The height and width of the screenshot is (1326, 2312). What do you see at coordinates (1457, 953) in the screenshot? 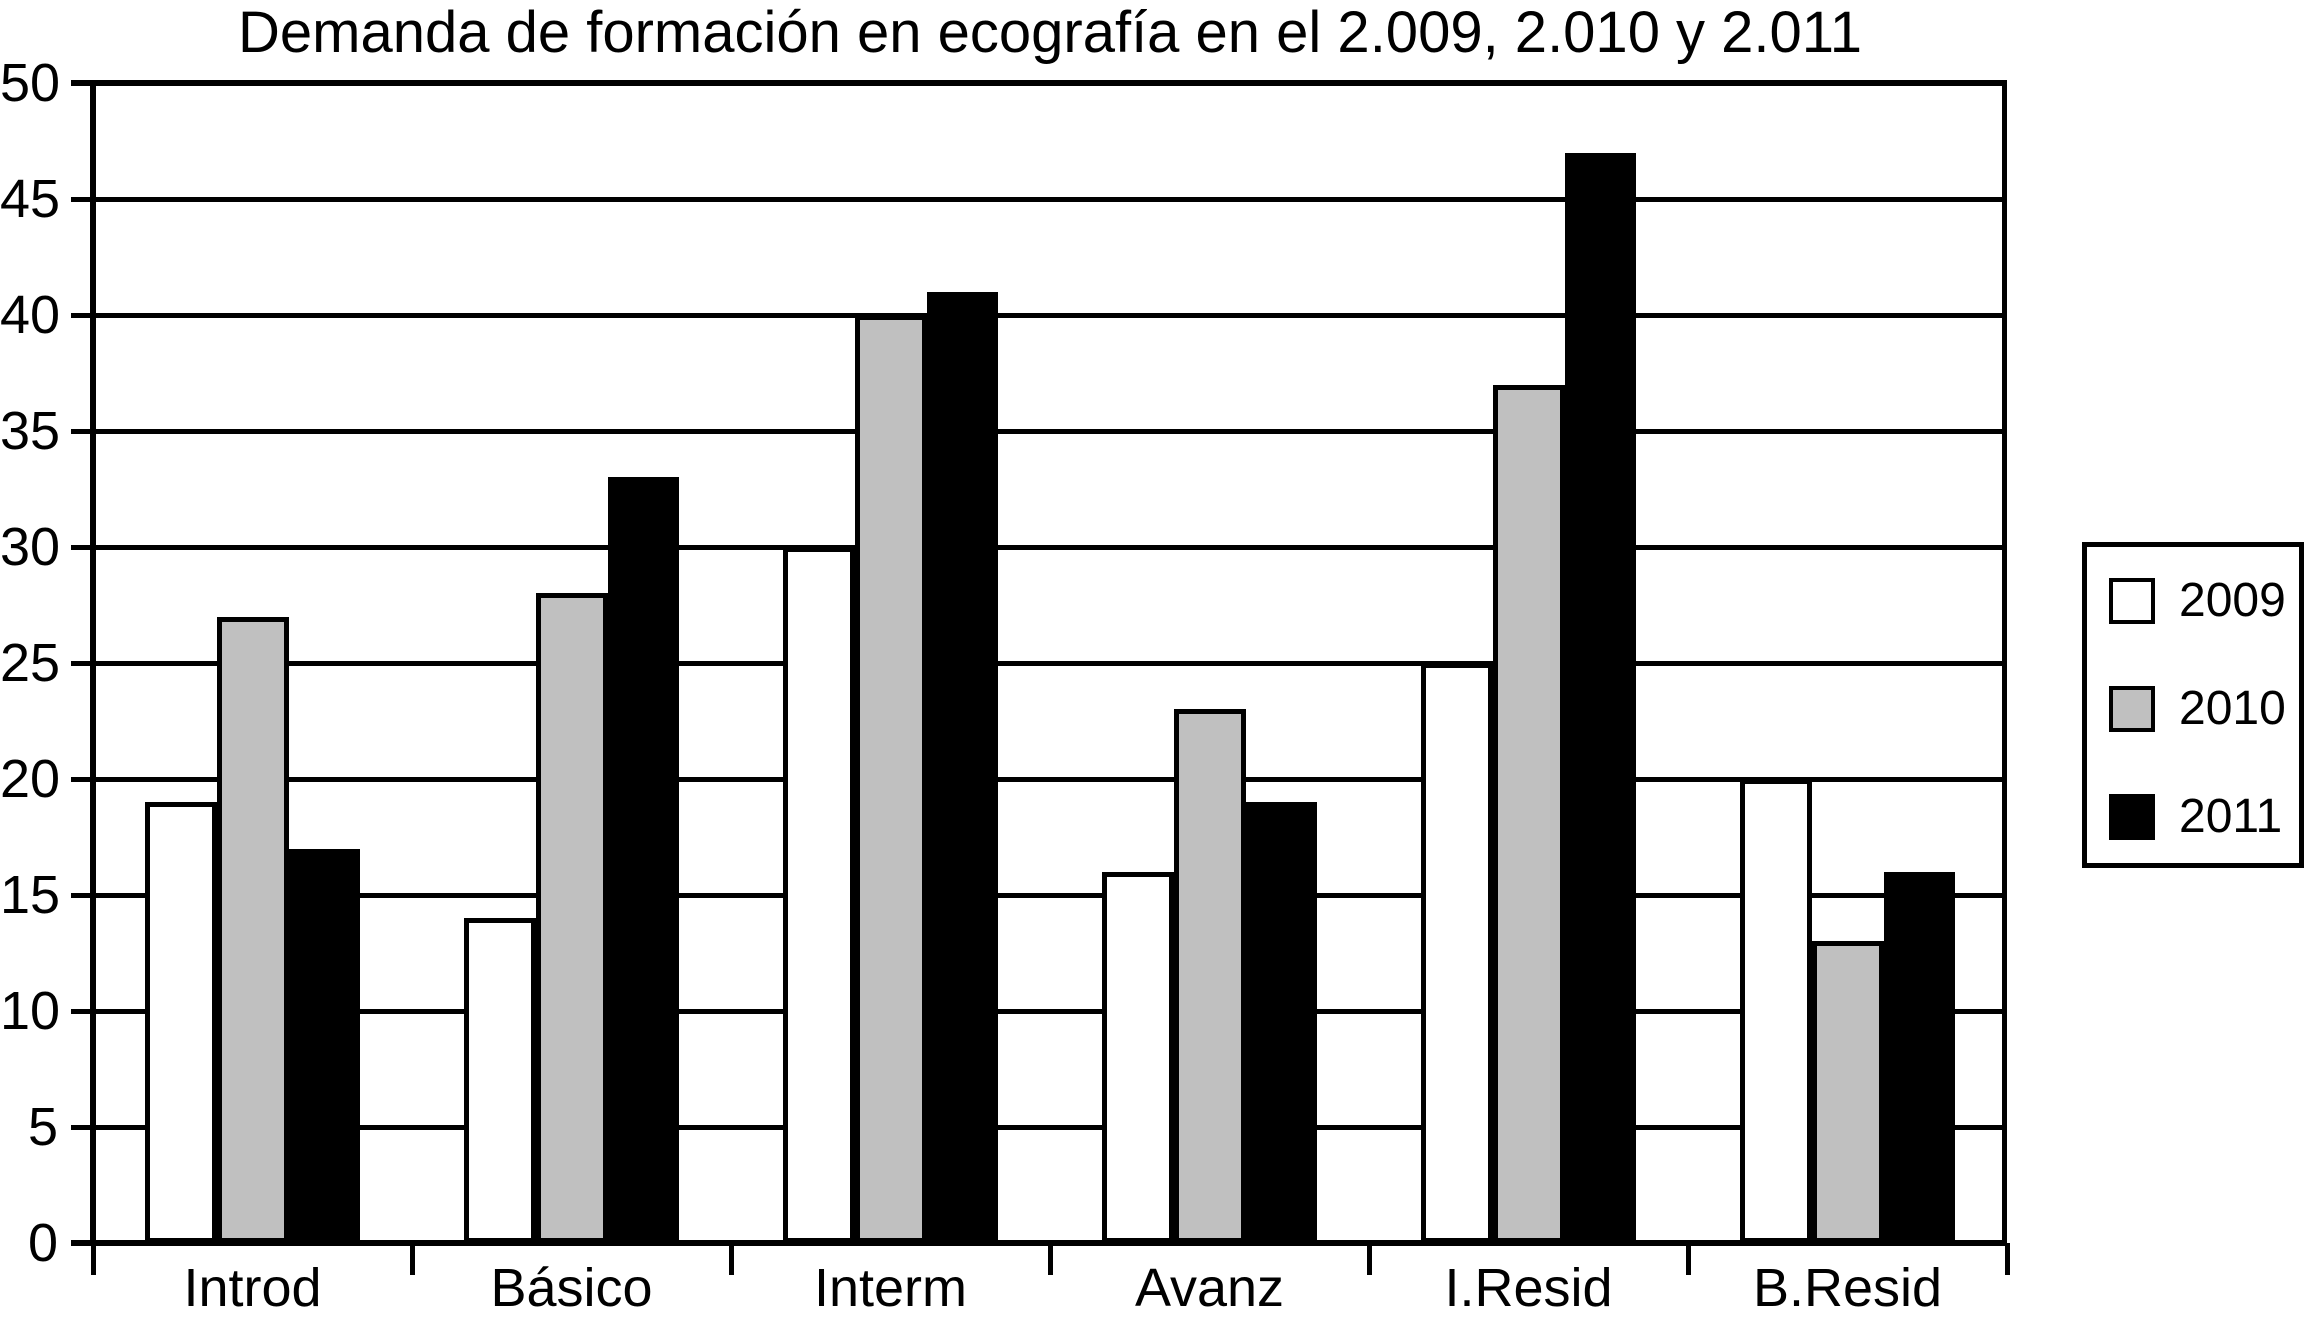
I see `bar-2009-I.Resid` at bounding box center [1457, 953].